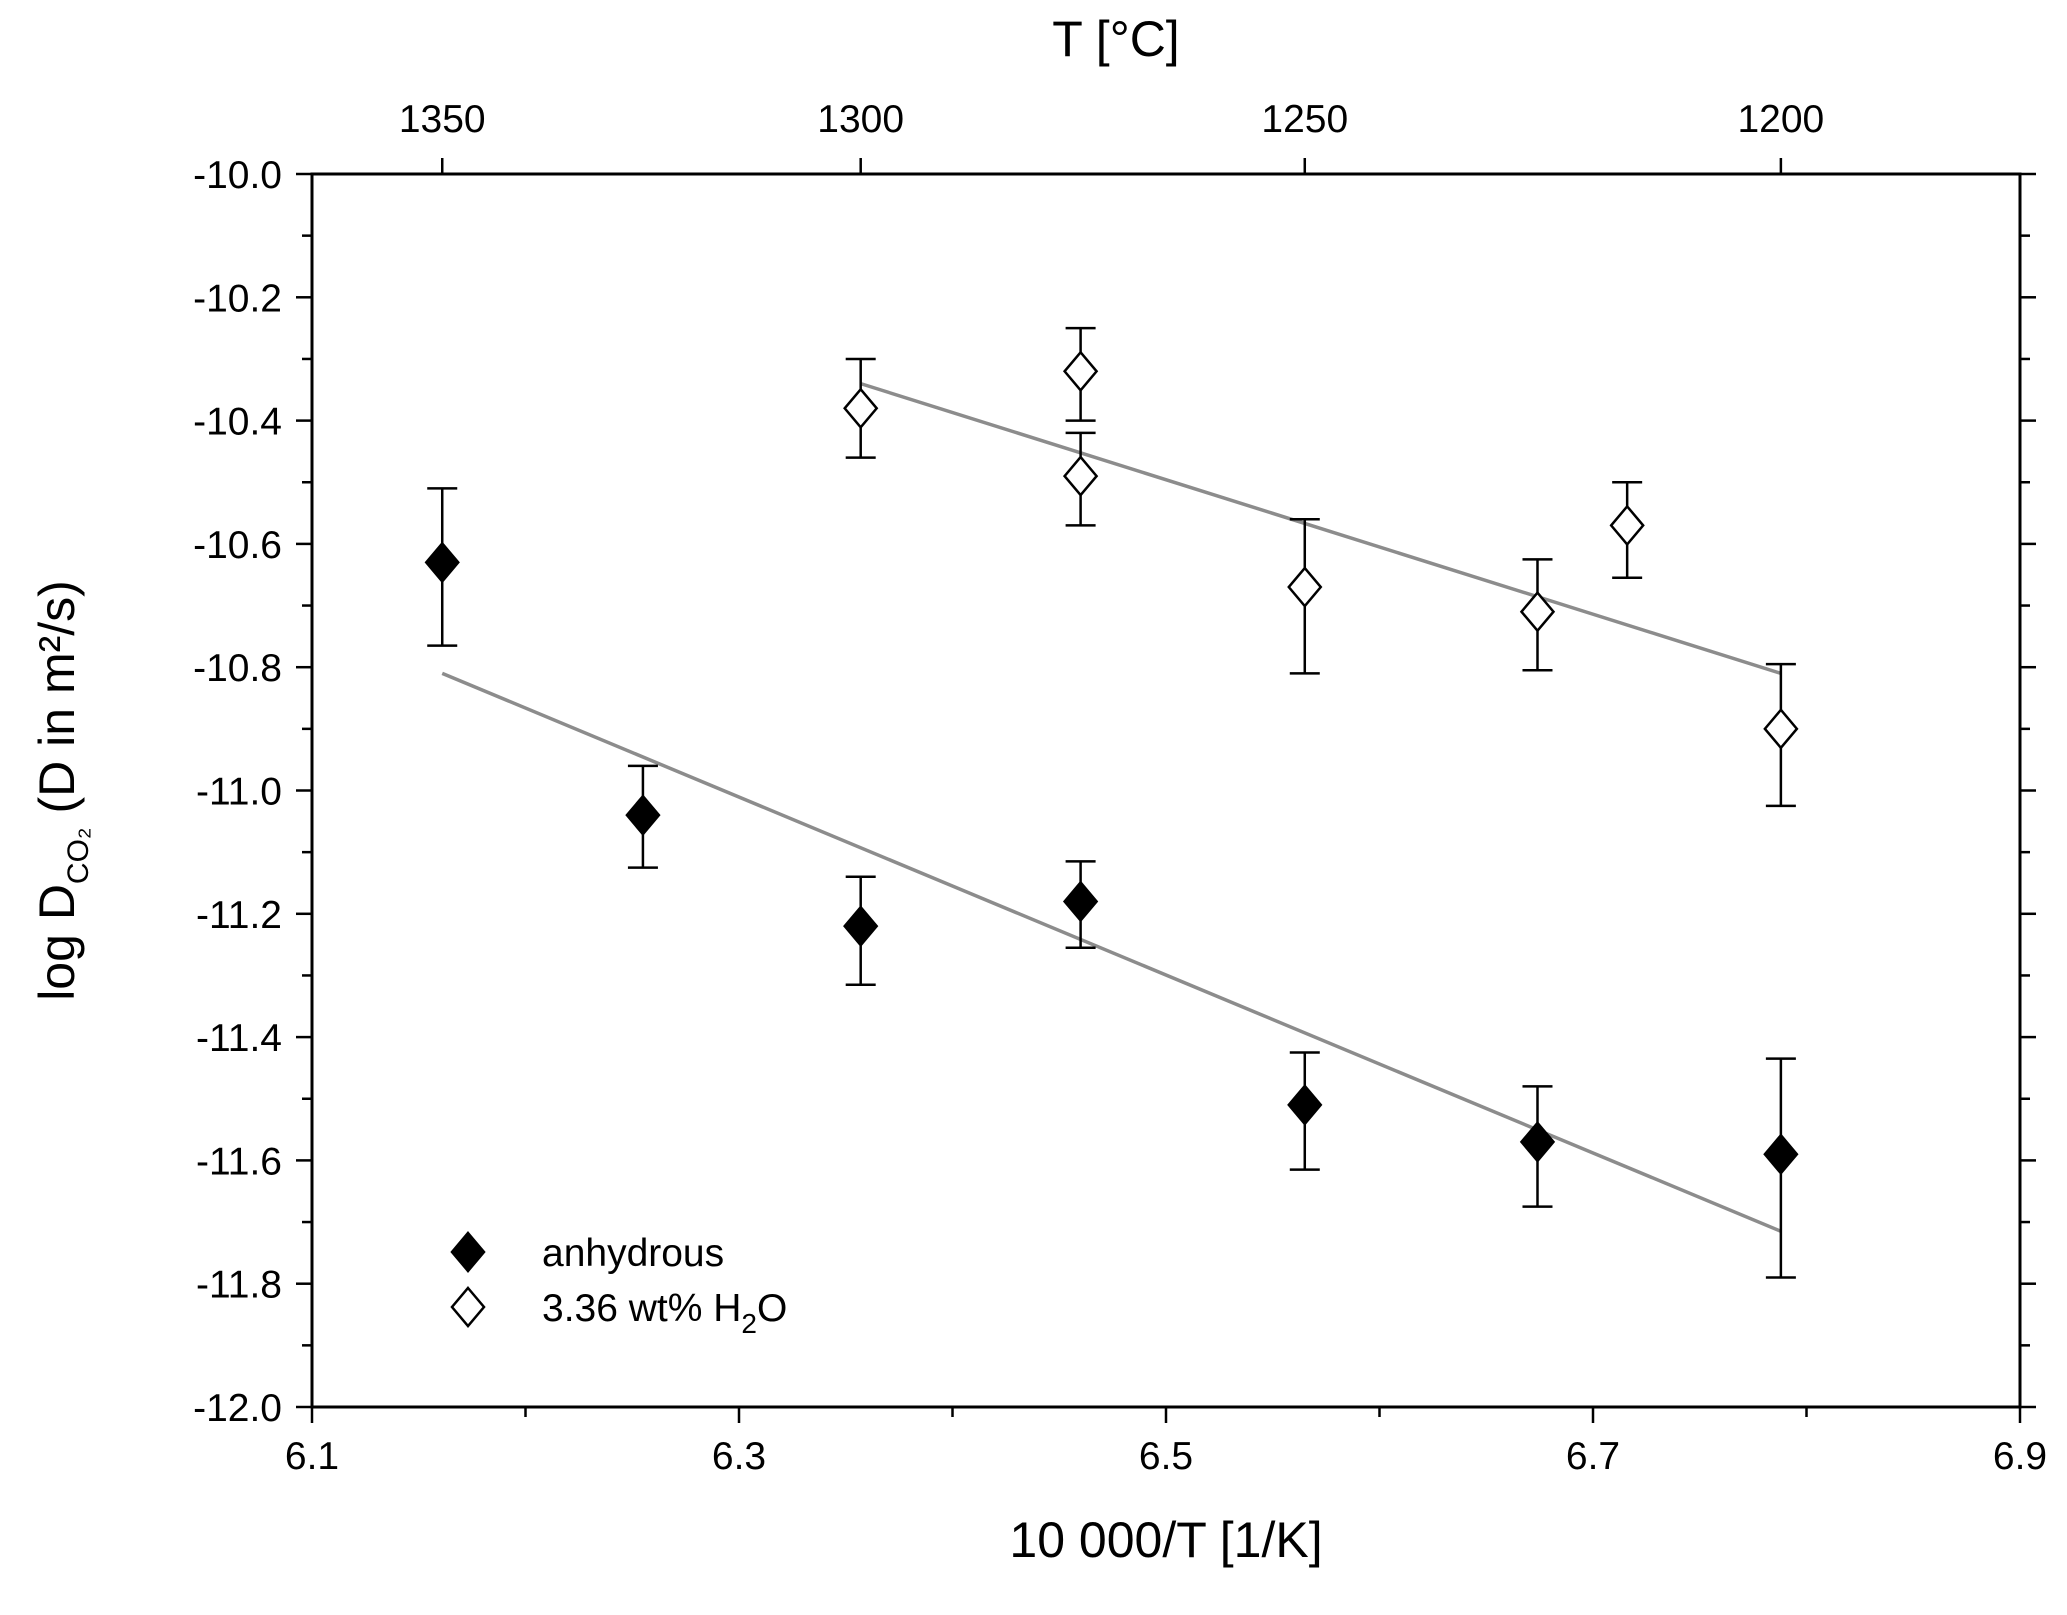 This screenshot has width=2067, height=1615. I want to click on top-axis-tick-label: 1200, so click(1780, 119).